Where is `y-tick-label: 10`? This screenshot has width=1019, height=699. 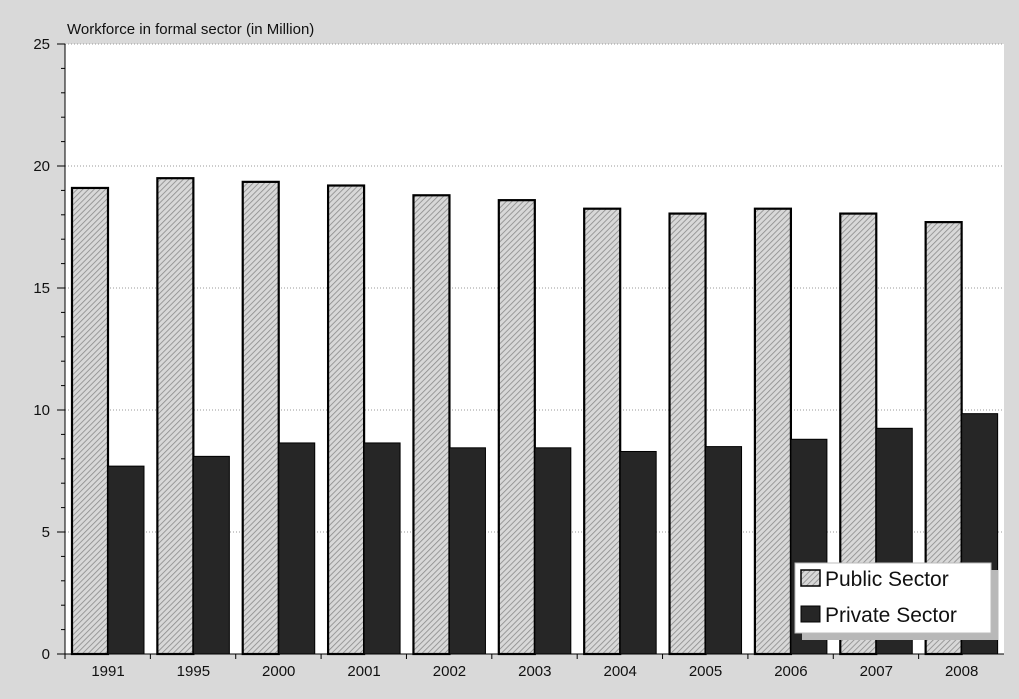
y-tick-label: 10 is located at coordinates (41, 410).